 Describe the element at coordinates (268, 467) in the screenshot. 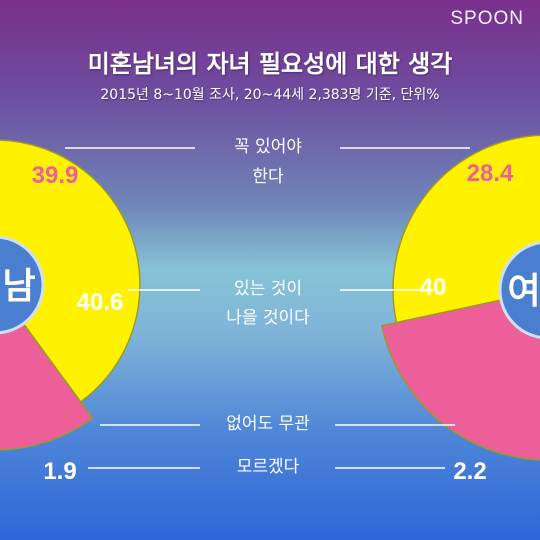

I see `category-label-dont-know: 모르겠다` at that location.